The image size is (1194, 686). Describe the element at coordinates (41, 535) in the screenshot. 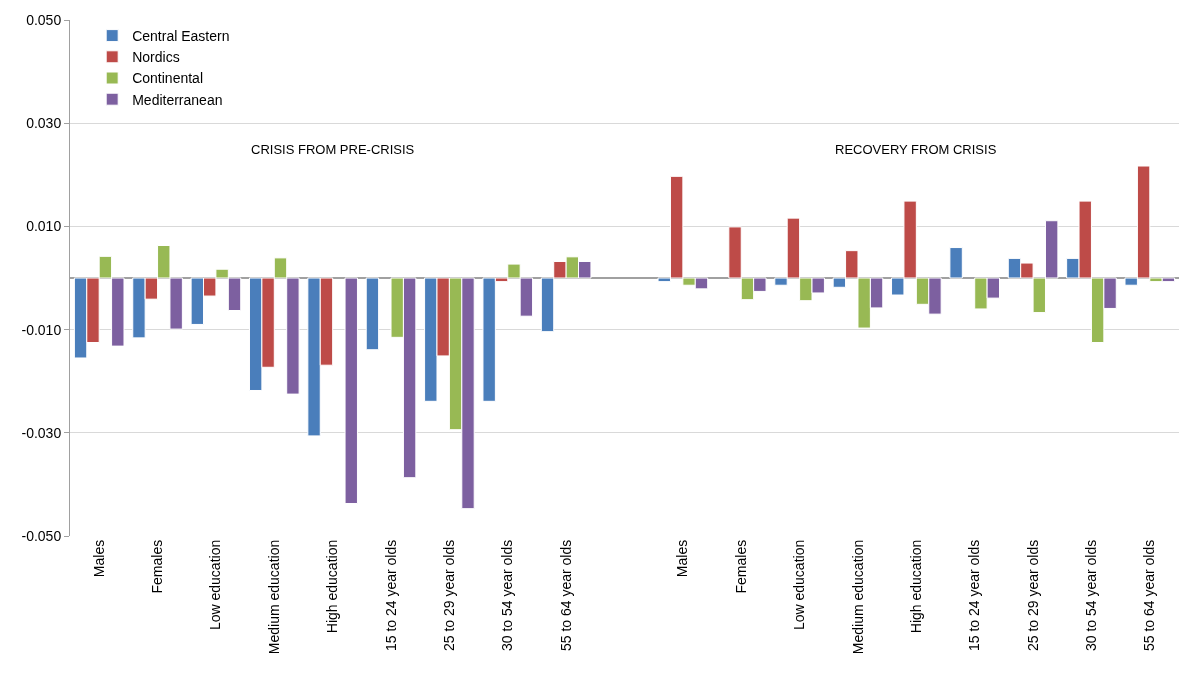

I see `y-tick-label: -0.050` at that location.